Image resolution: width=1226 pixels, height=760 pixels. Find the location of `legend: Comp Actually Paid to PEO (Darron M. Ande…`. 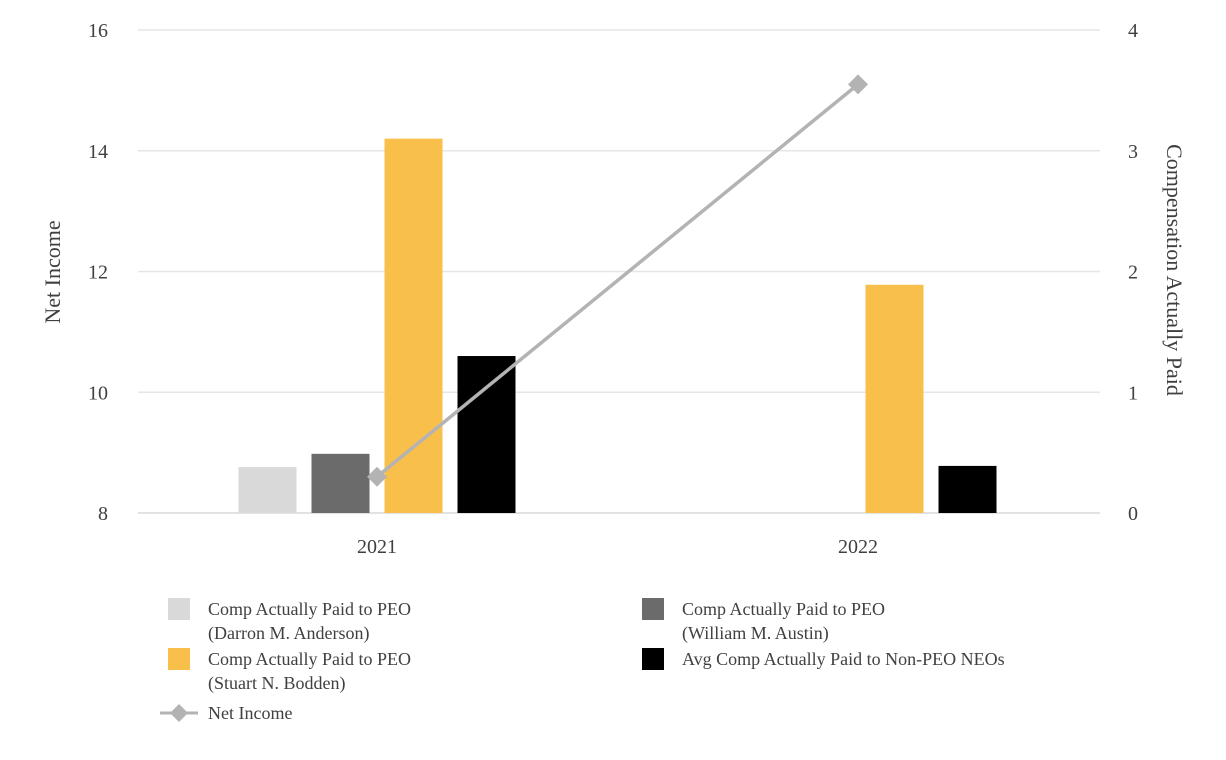

legend: Comp Actually Paid to PEO (Darron M. Ande… is located at coordinates (582, 660).